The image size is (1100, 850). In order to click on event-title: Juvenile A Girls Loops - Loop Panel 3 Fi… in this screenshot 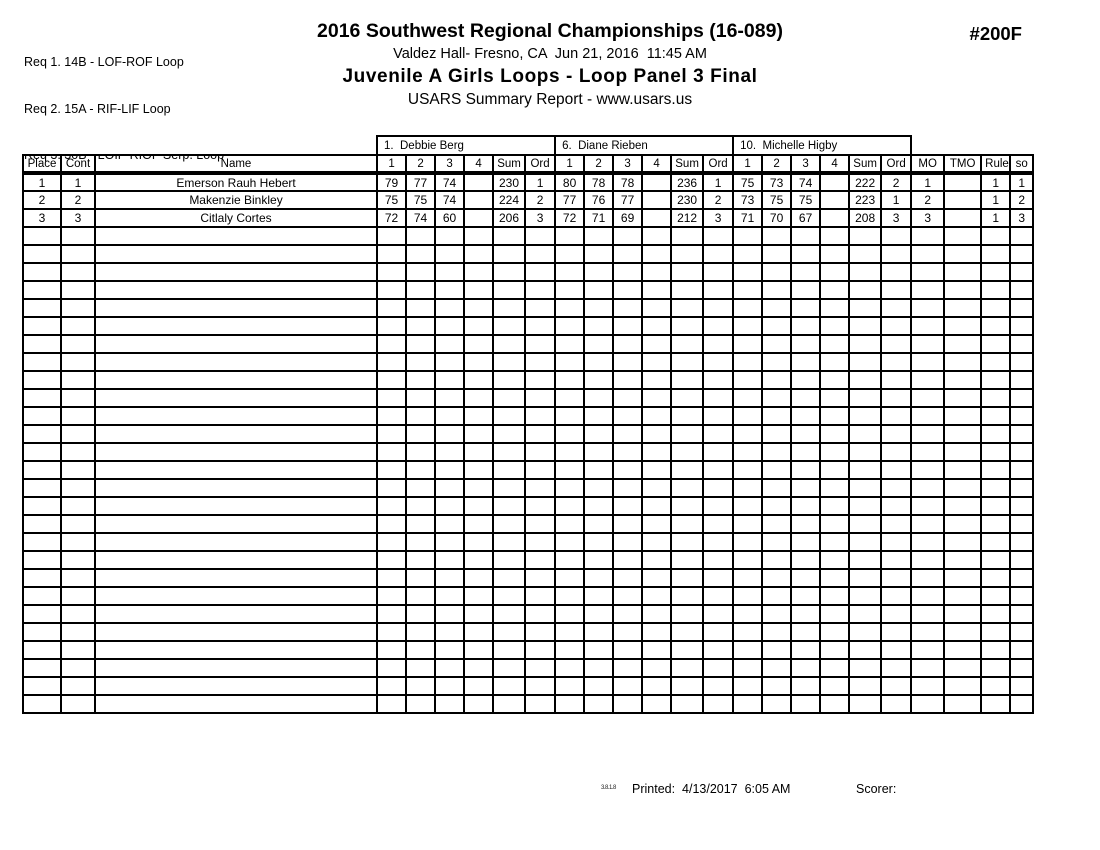, I will do `click(550, 76)`.